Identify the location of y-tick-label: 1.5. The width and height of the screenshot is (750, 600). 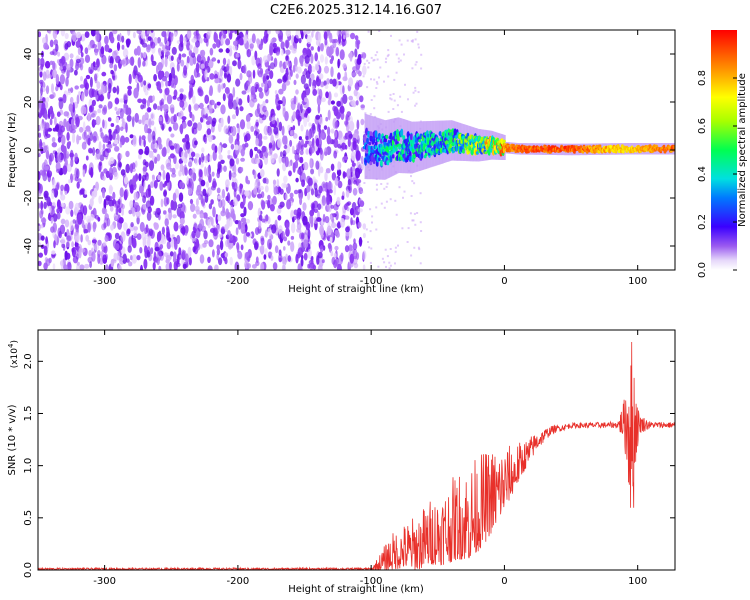
(28, 414).